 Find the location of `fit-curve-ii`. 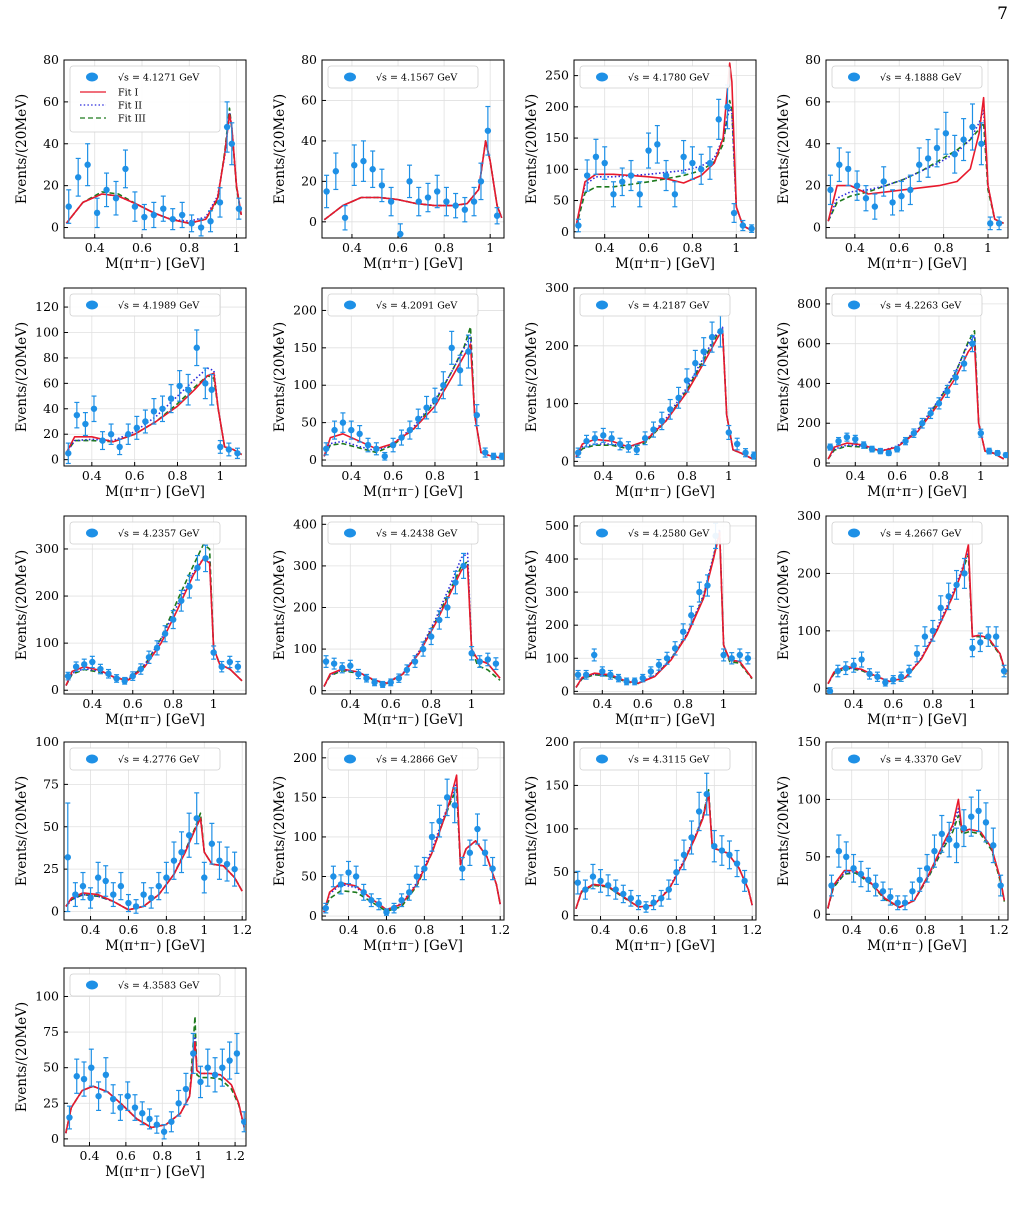

fit-curve-ii is located at coordinates (662, 168).